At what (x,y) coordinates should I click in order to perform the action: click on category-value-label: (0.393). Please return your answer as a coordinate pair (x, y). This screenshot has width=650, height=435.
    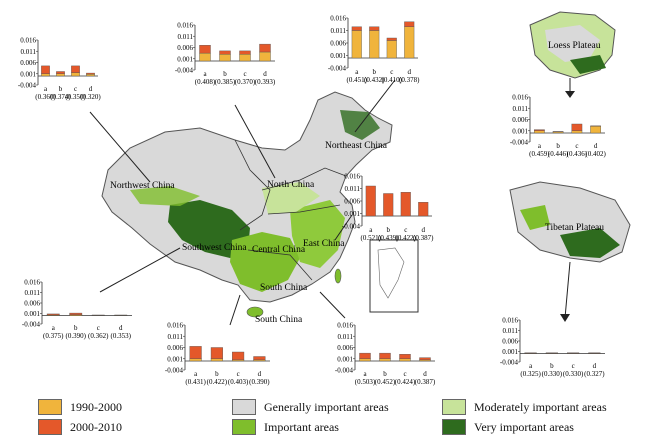
    Looking at the image, I should click on (265, 82).